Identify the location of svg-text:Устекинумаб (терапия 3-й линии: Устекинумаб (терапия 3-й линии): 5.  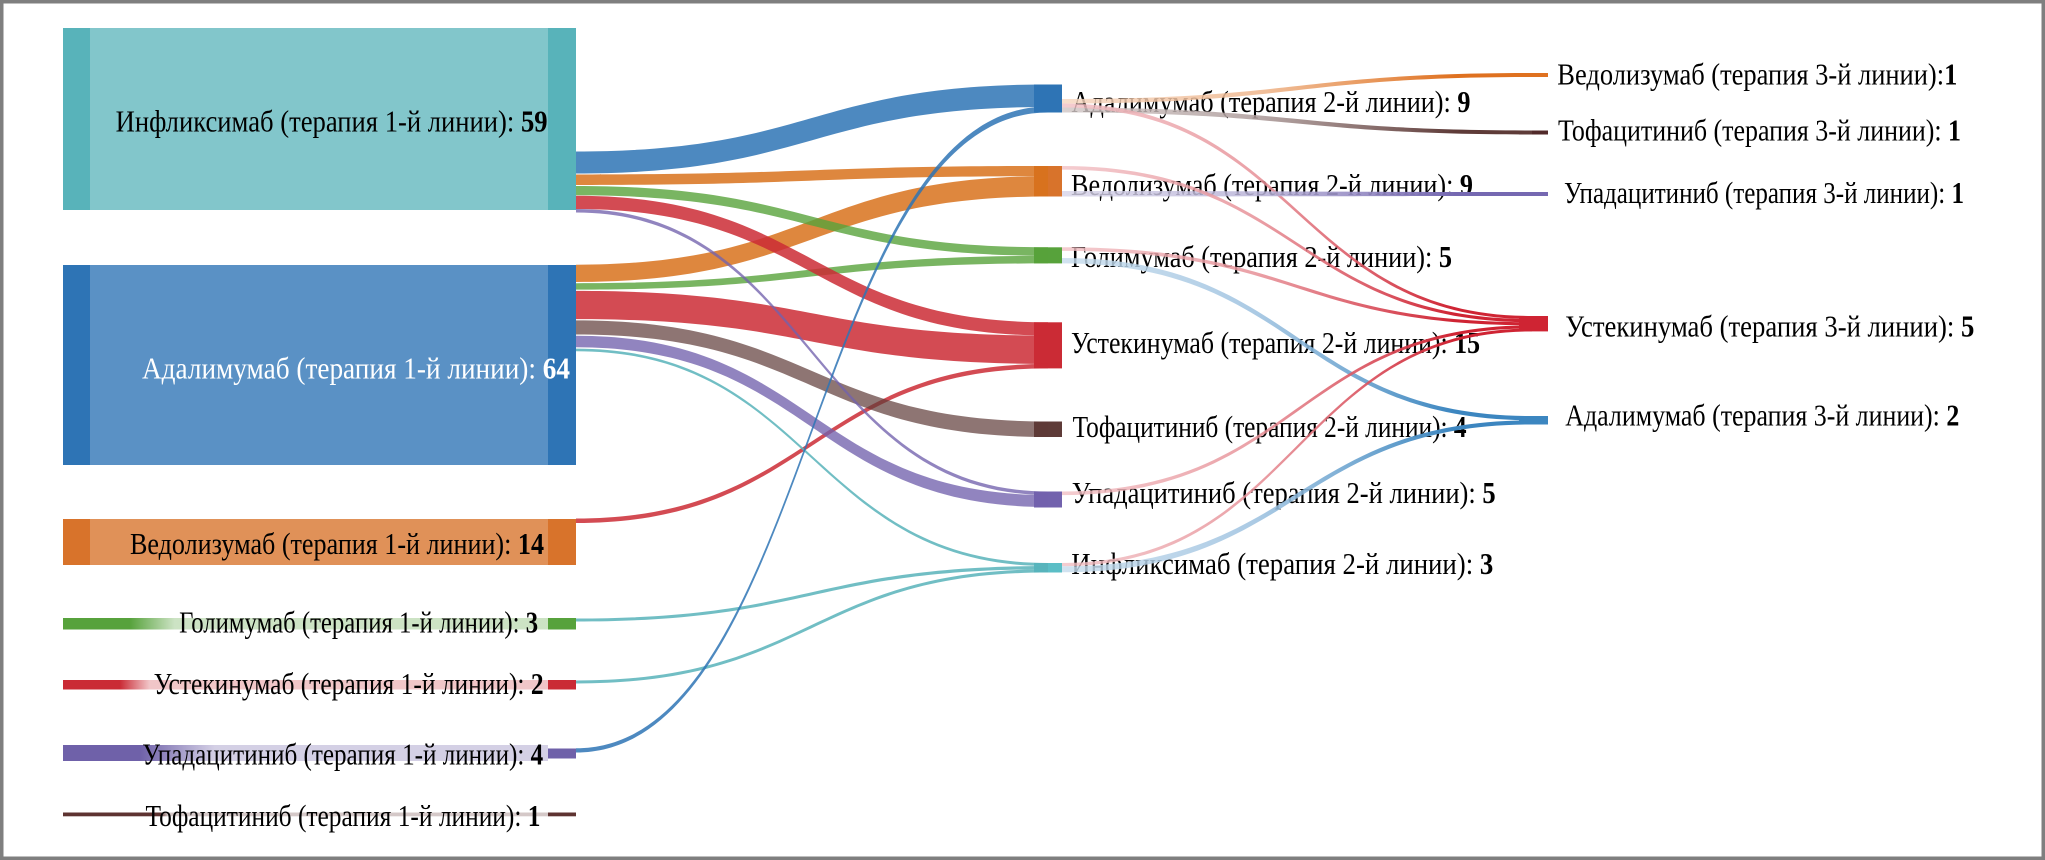
(1769, 325).